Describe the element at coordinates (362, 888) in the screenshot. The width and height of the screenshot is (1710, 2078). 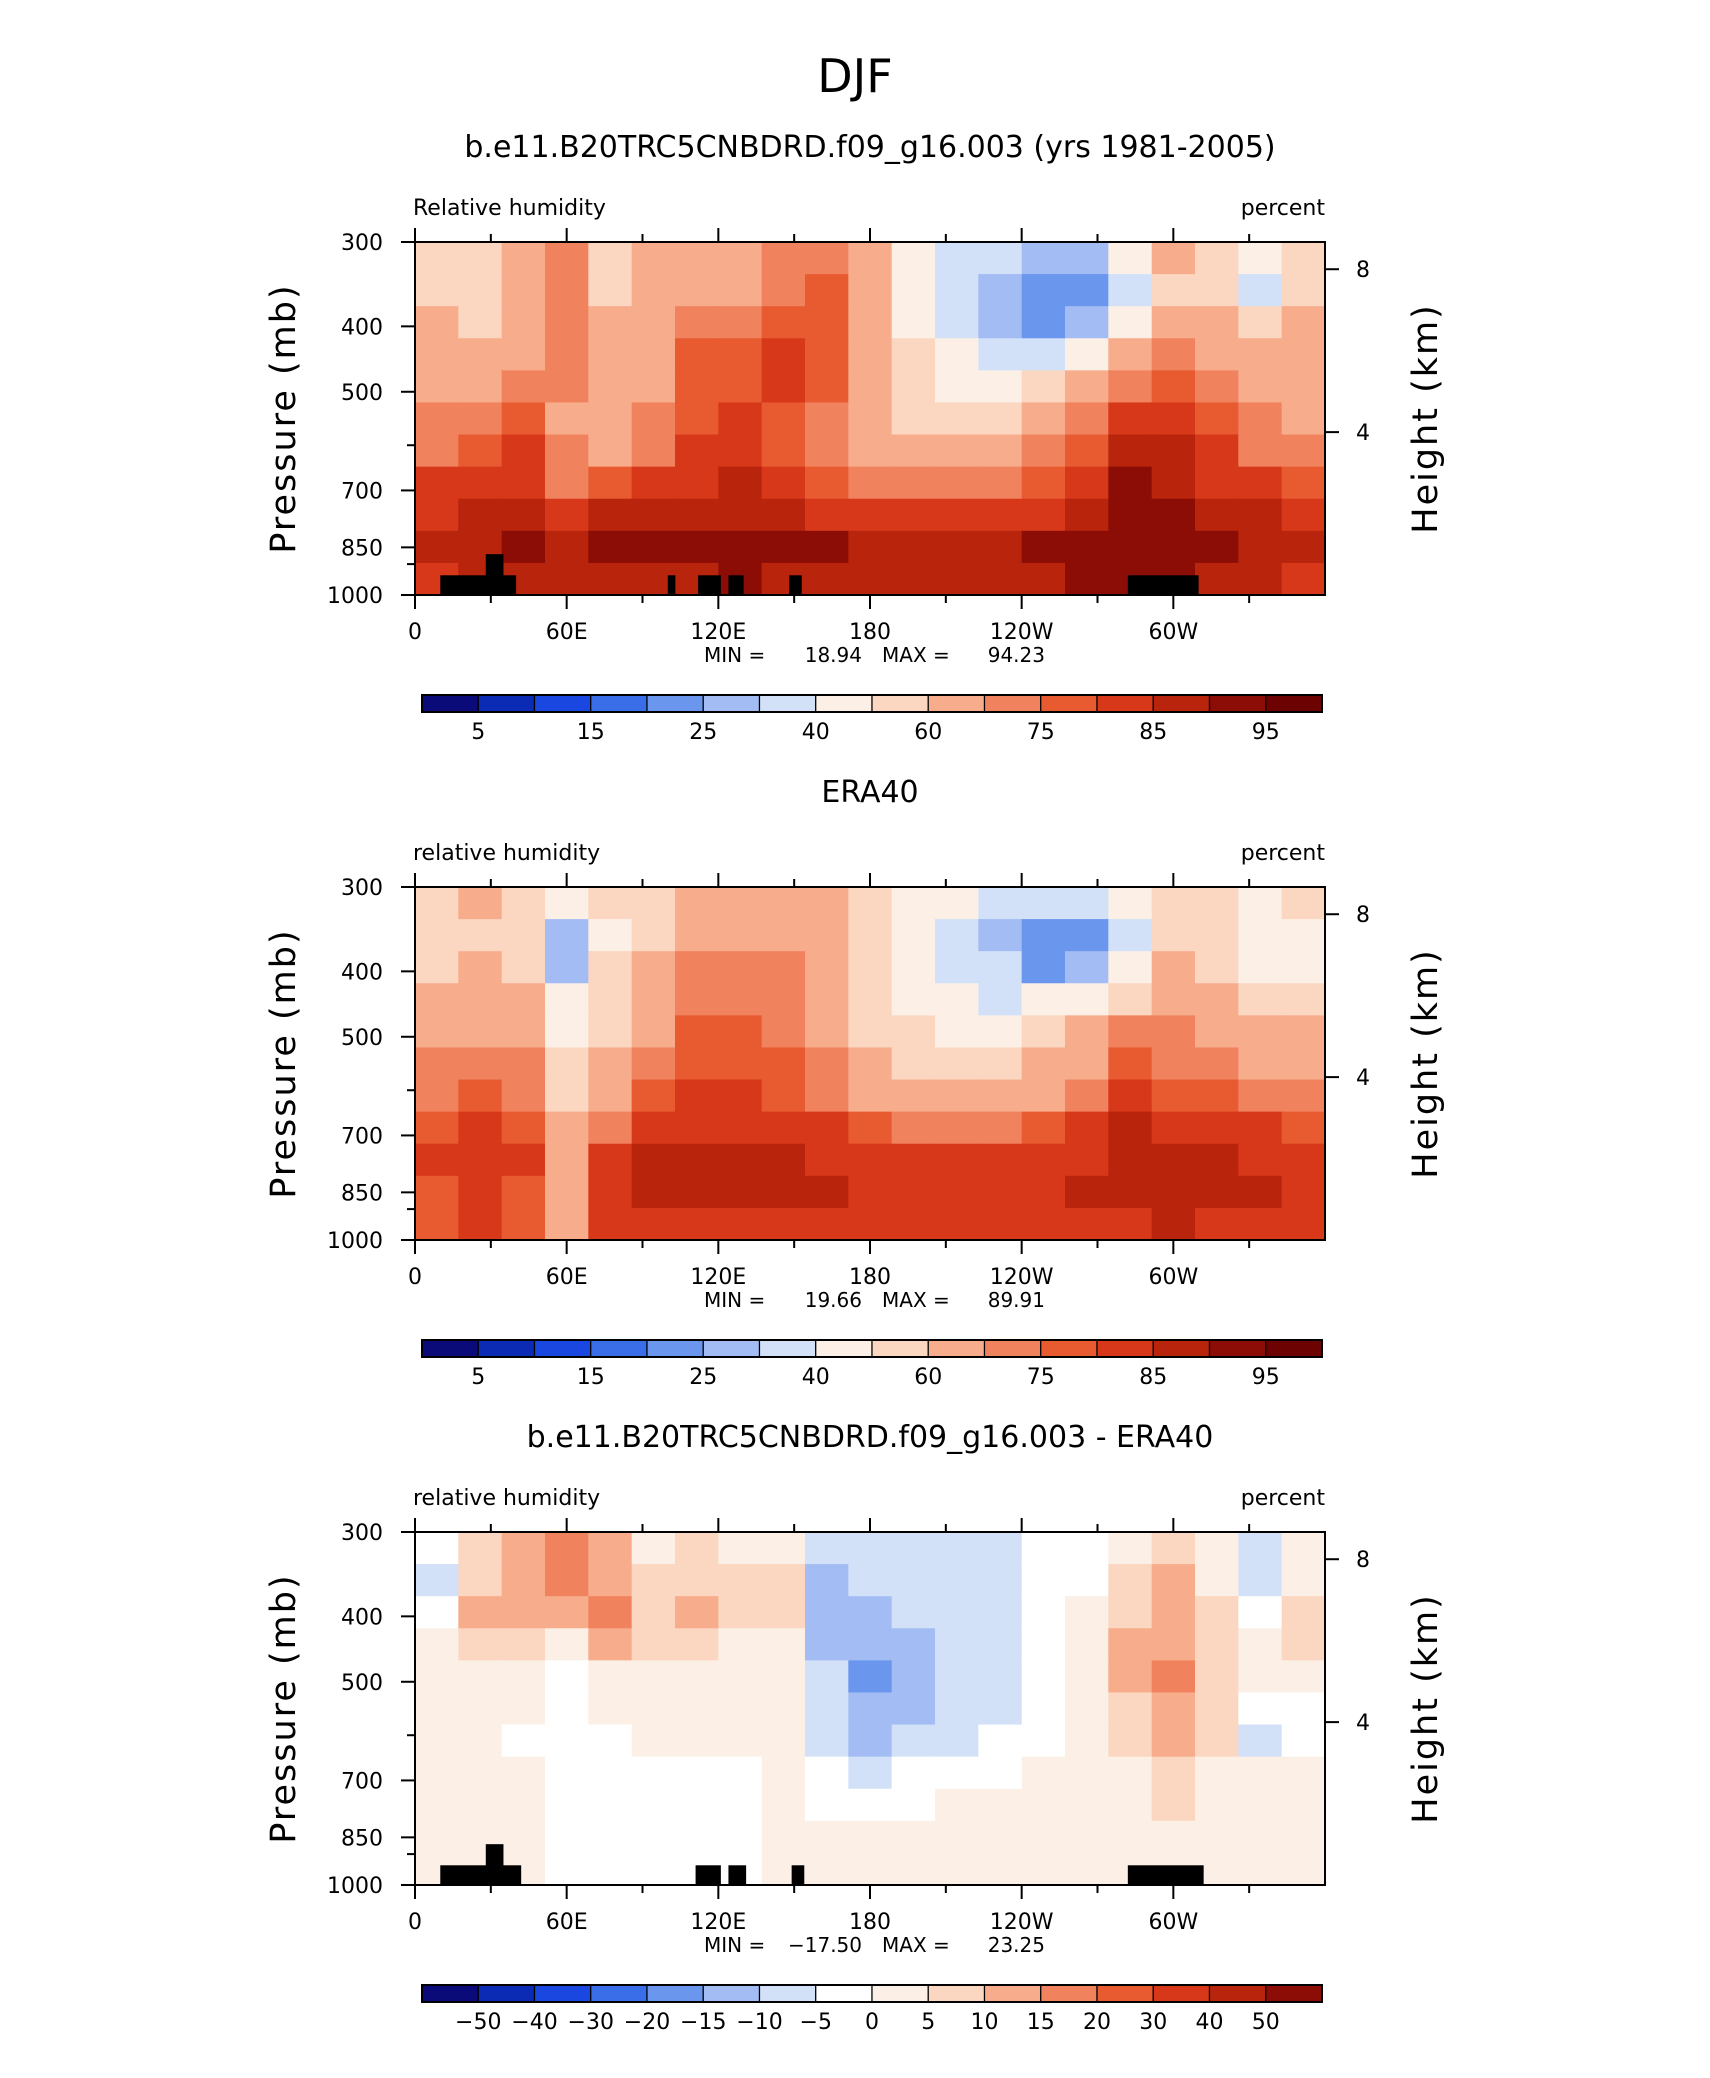
I see `y-tick-label: 300` at that location.